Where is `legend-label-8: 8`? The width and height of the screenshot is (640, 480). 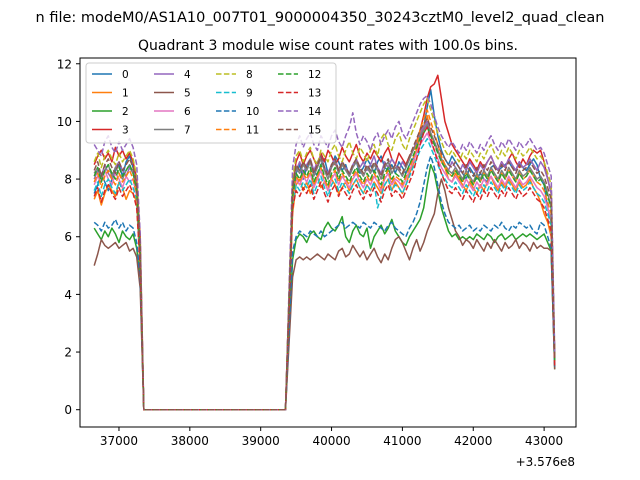 legend-label-8: 8 is located at coordinates (249, 75).